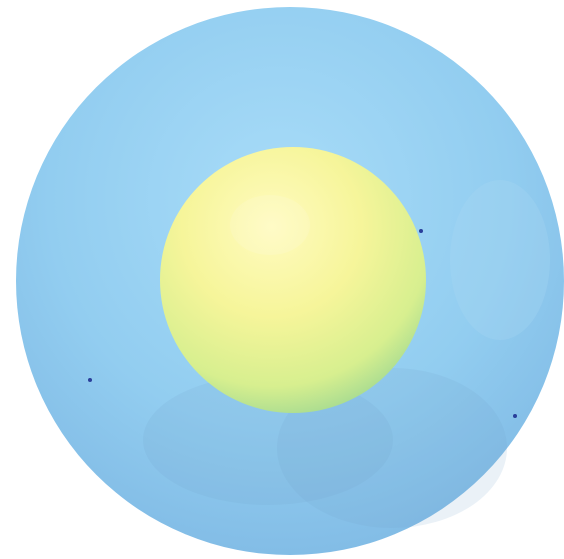  What do you see at coordinates (270, 225) in the screenshot?
I see `specular-highlight` at bounding box center [270, 225].